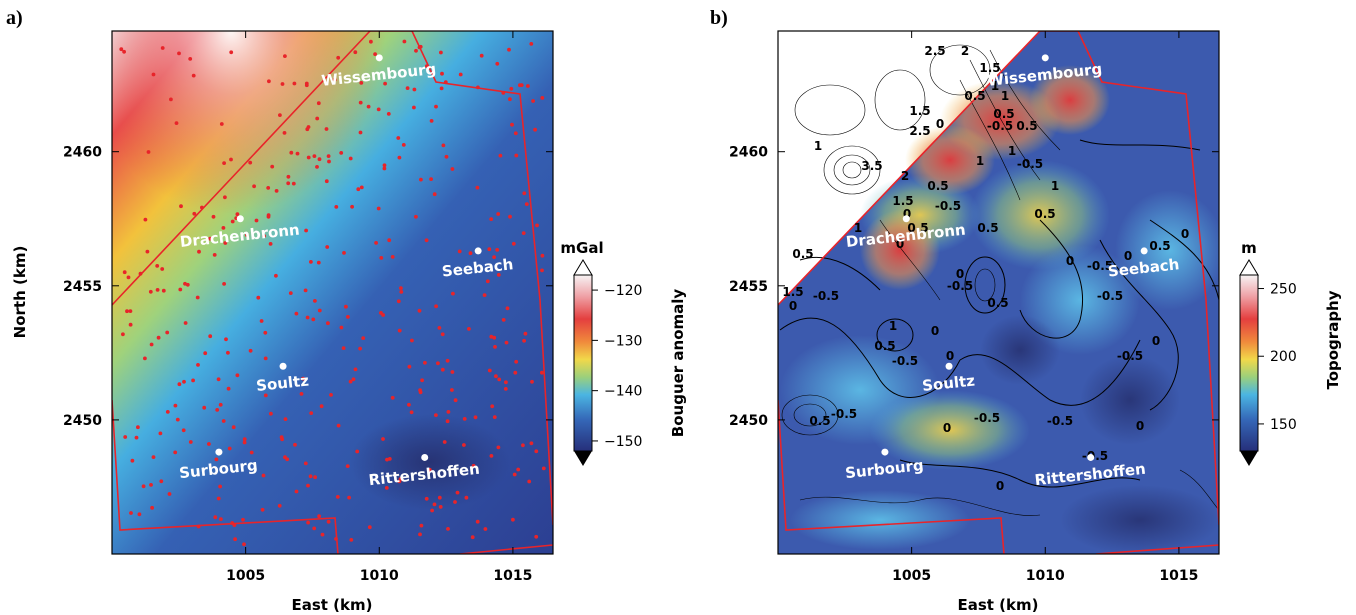 This screenshot has height=615, width=1356. What do you see at coordinates (583, 458) in the screenshot?
I see `colorbar-bottom-triangle` at bounding box center [583, 458].